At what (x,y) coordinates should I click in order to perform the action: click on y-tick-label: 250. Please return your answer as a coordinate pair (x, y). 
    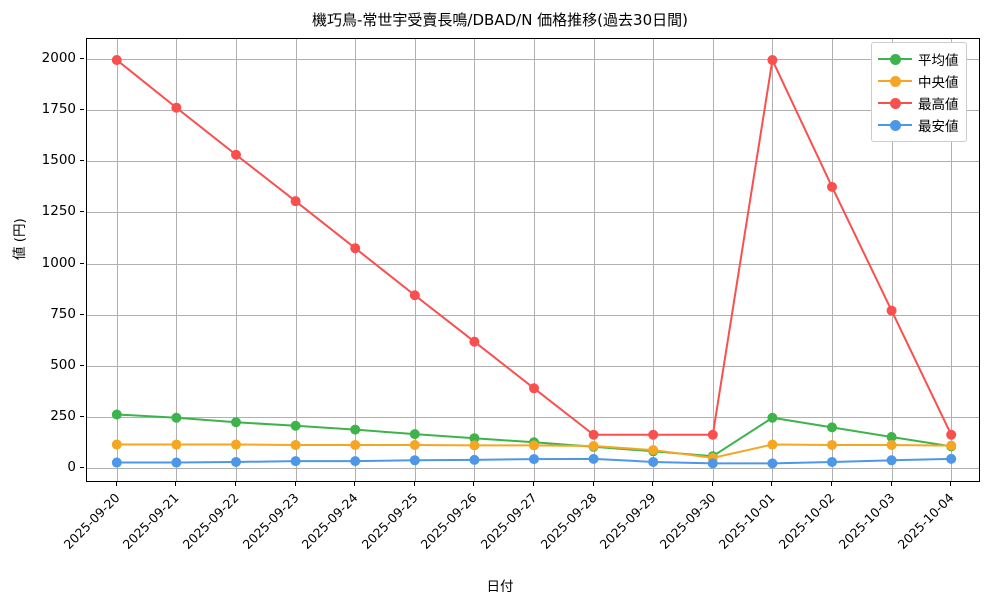
    Looking at the image, I should click on (63, 415).